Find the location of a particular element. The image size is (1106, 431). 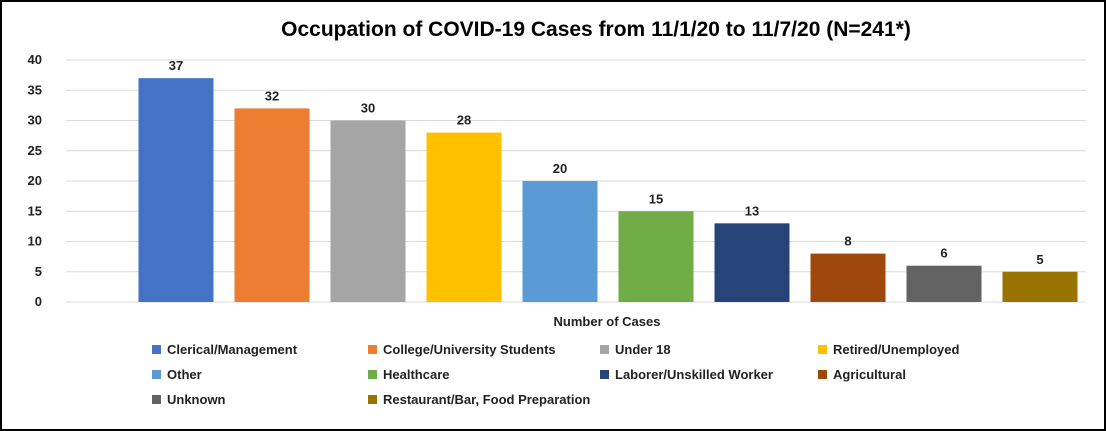

y-tick-label: 35 is located at coordinates (35, 89).